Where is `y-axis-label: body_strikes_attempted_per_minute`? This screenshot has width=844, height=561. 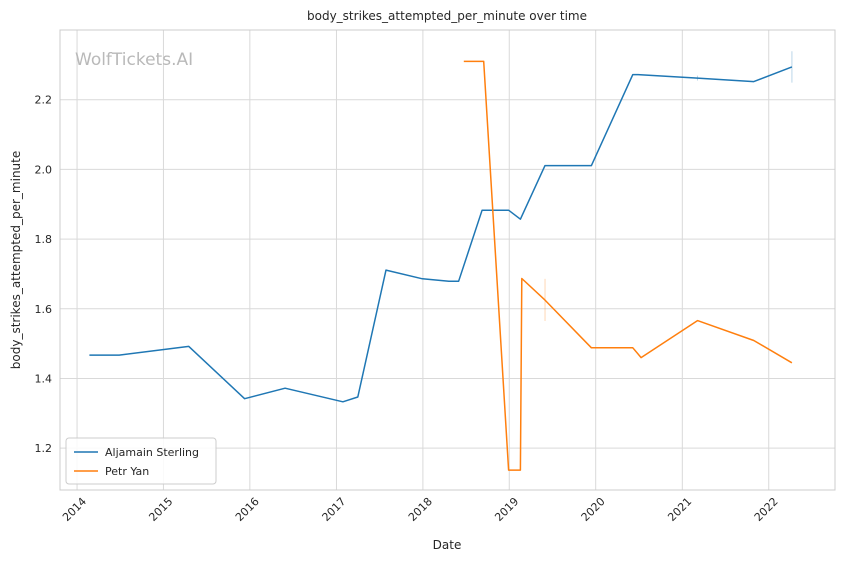
y-axis-label: body_strikes_attempted_per_minute is located at coordinates (16, 260).